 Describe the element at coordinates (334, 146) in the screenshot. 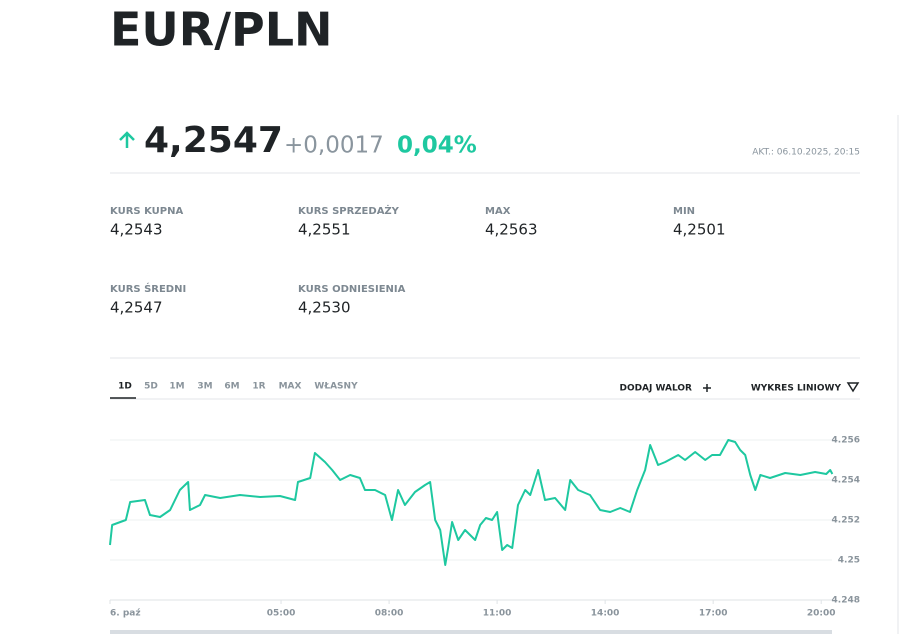

I see `price-change: +0,0017` at that location.